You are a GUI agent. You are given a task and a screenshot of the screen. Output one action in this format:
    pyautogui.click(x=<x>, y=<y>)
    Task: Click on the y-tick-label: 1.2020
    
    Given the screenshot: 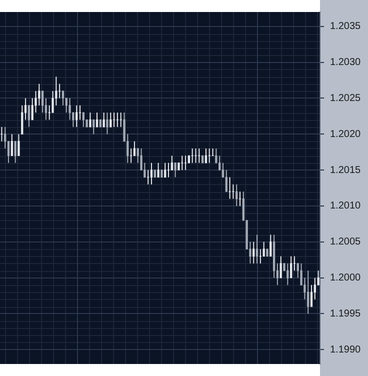 What is the action you would take?
    pyautogui.click(x=346, y=134)
    